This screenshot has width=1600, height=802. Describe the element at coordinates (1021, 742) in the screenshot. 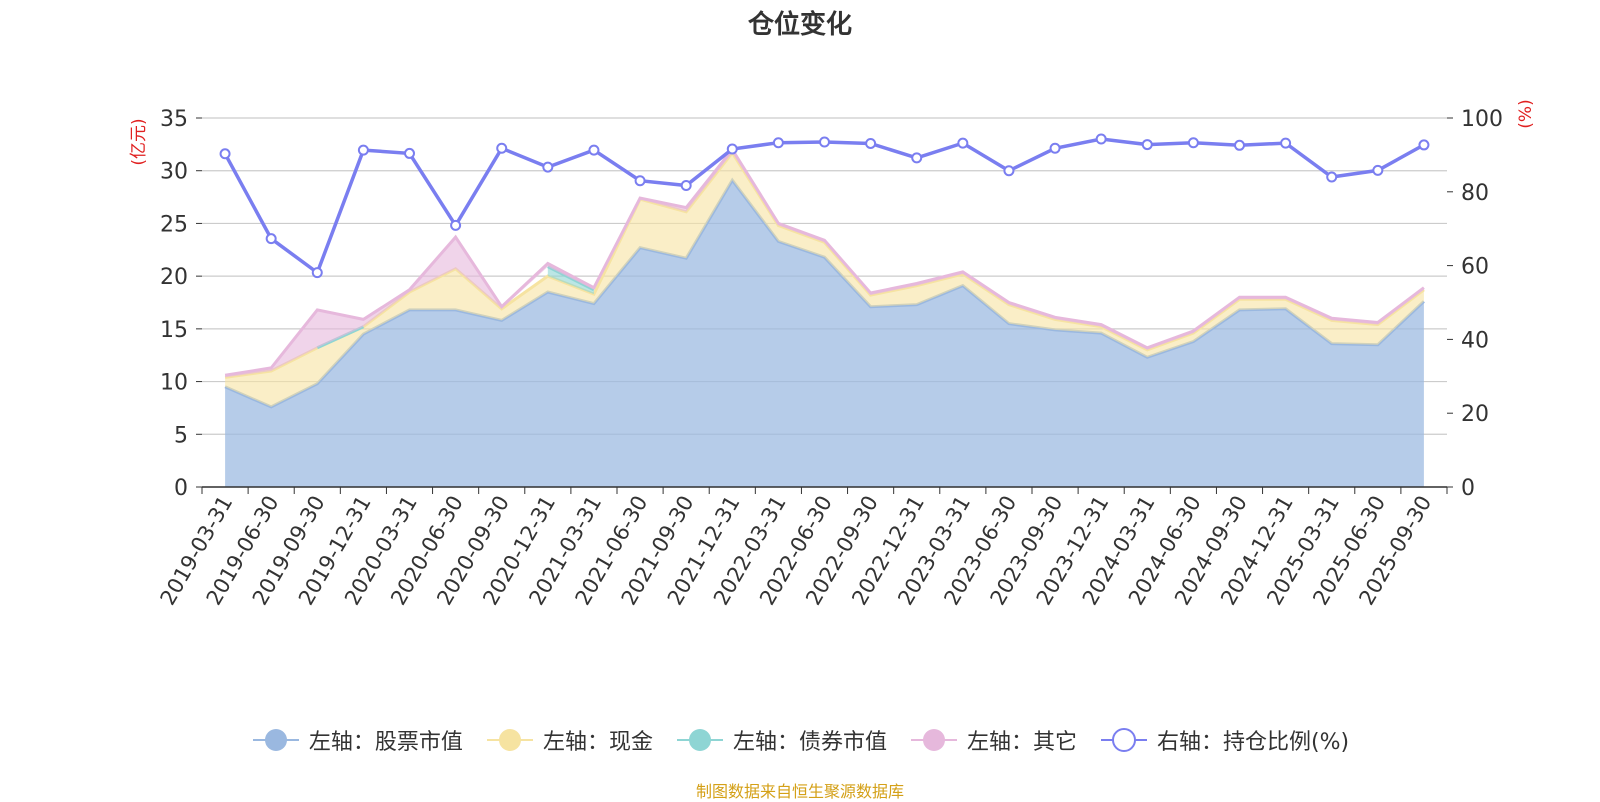

I see `legend-label: 左轴：其它` at that location.